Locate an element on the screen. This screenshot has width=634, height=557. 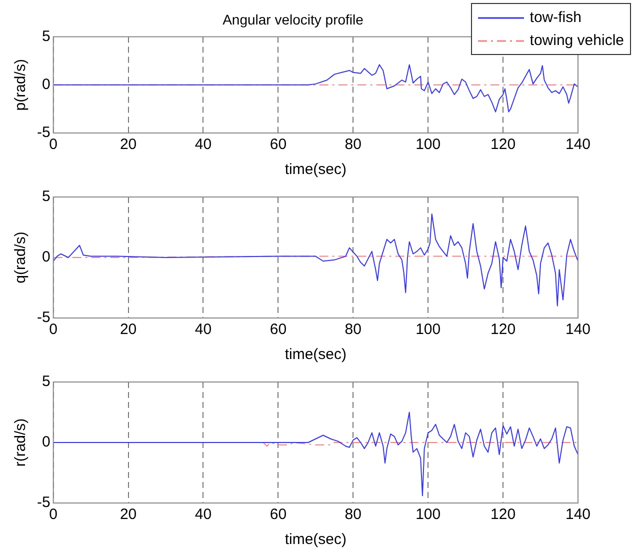
y-axis-title: r(rad/s) is located at coordinates (21, 442).